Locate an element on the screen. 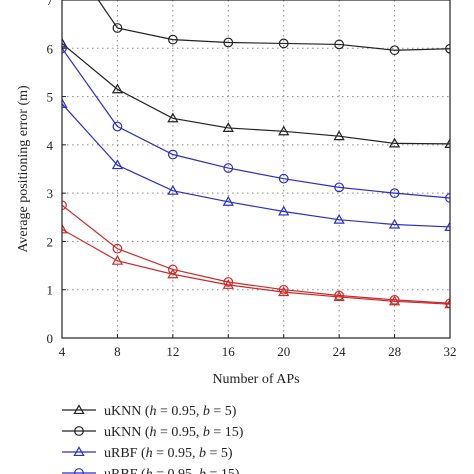 The width and height of the screenshot is (474, 474). y-tick-label: 6 is located at coordinates (50, 48).